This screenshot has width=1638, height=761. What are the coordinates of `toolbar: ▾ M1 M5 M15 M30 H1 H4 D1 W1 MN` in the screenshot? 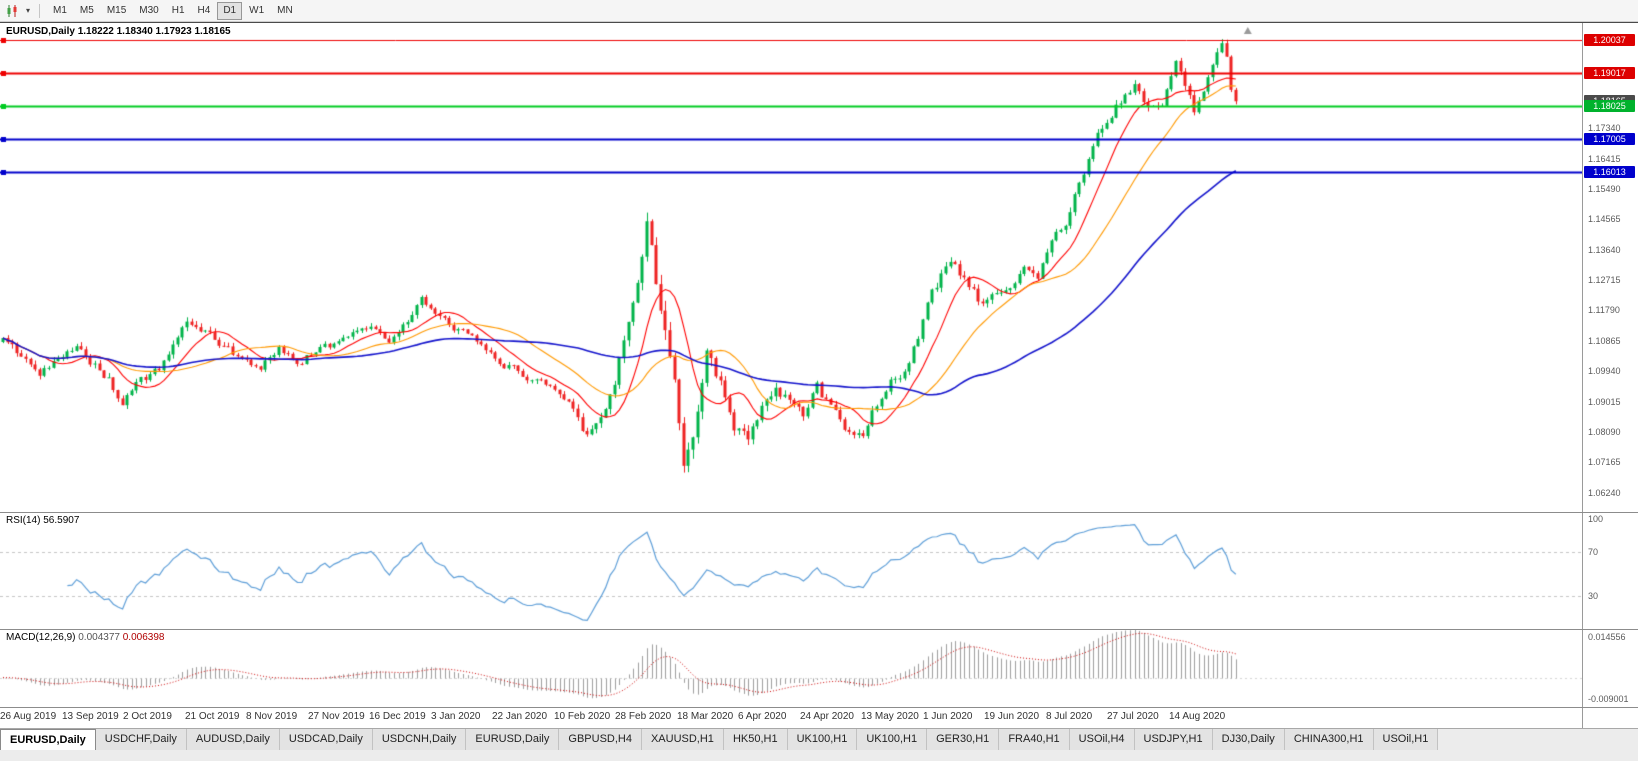 It's located at (819, 11).